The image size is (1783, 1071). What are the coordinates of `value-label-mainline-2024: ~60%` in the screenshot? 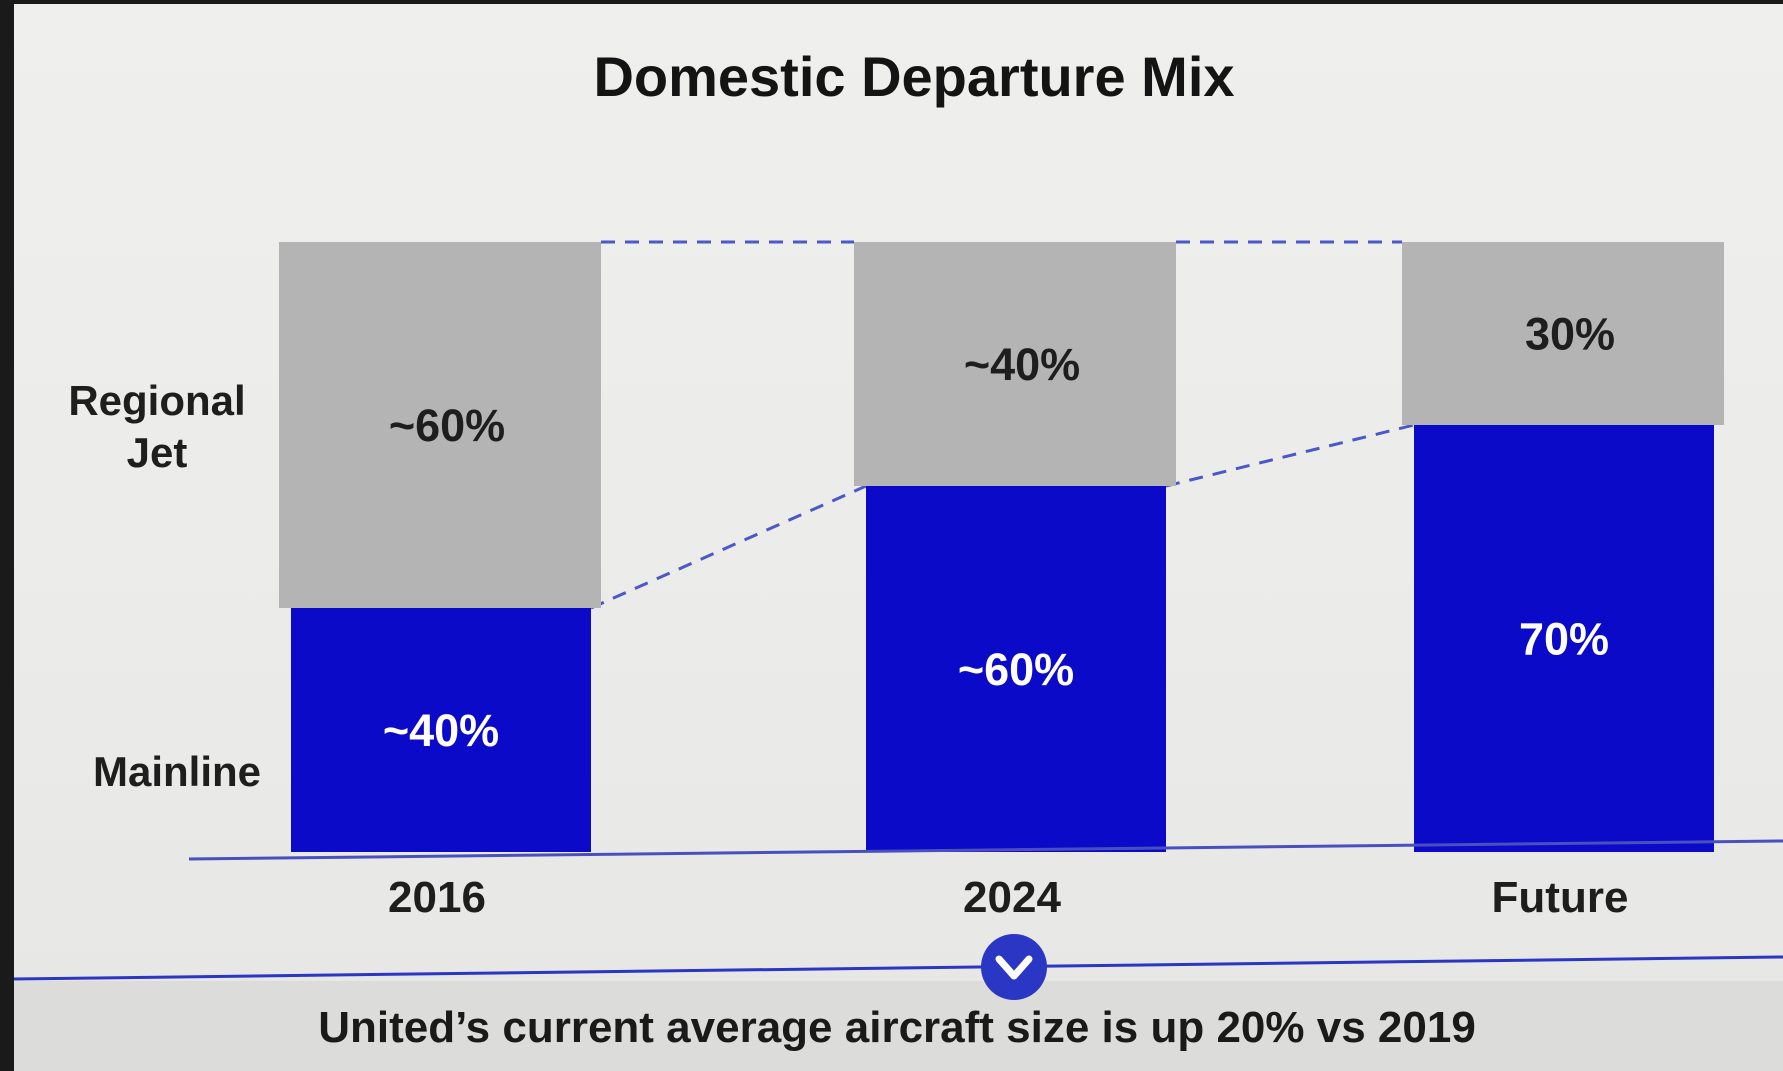 It's located at (1016, 669).